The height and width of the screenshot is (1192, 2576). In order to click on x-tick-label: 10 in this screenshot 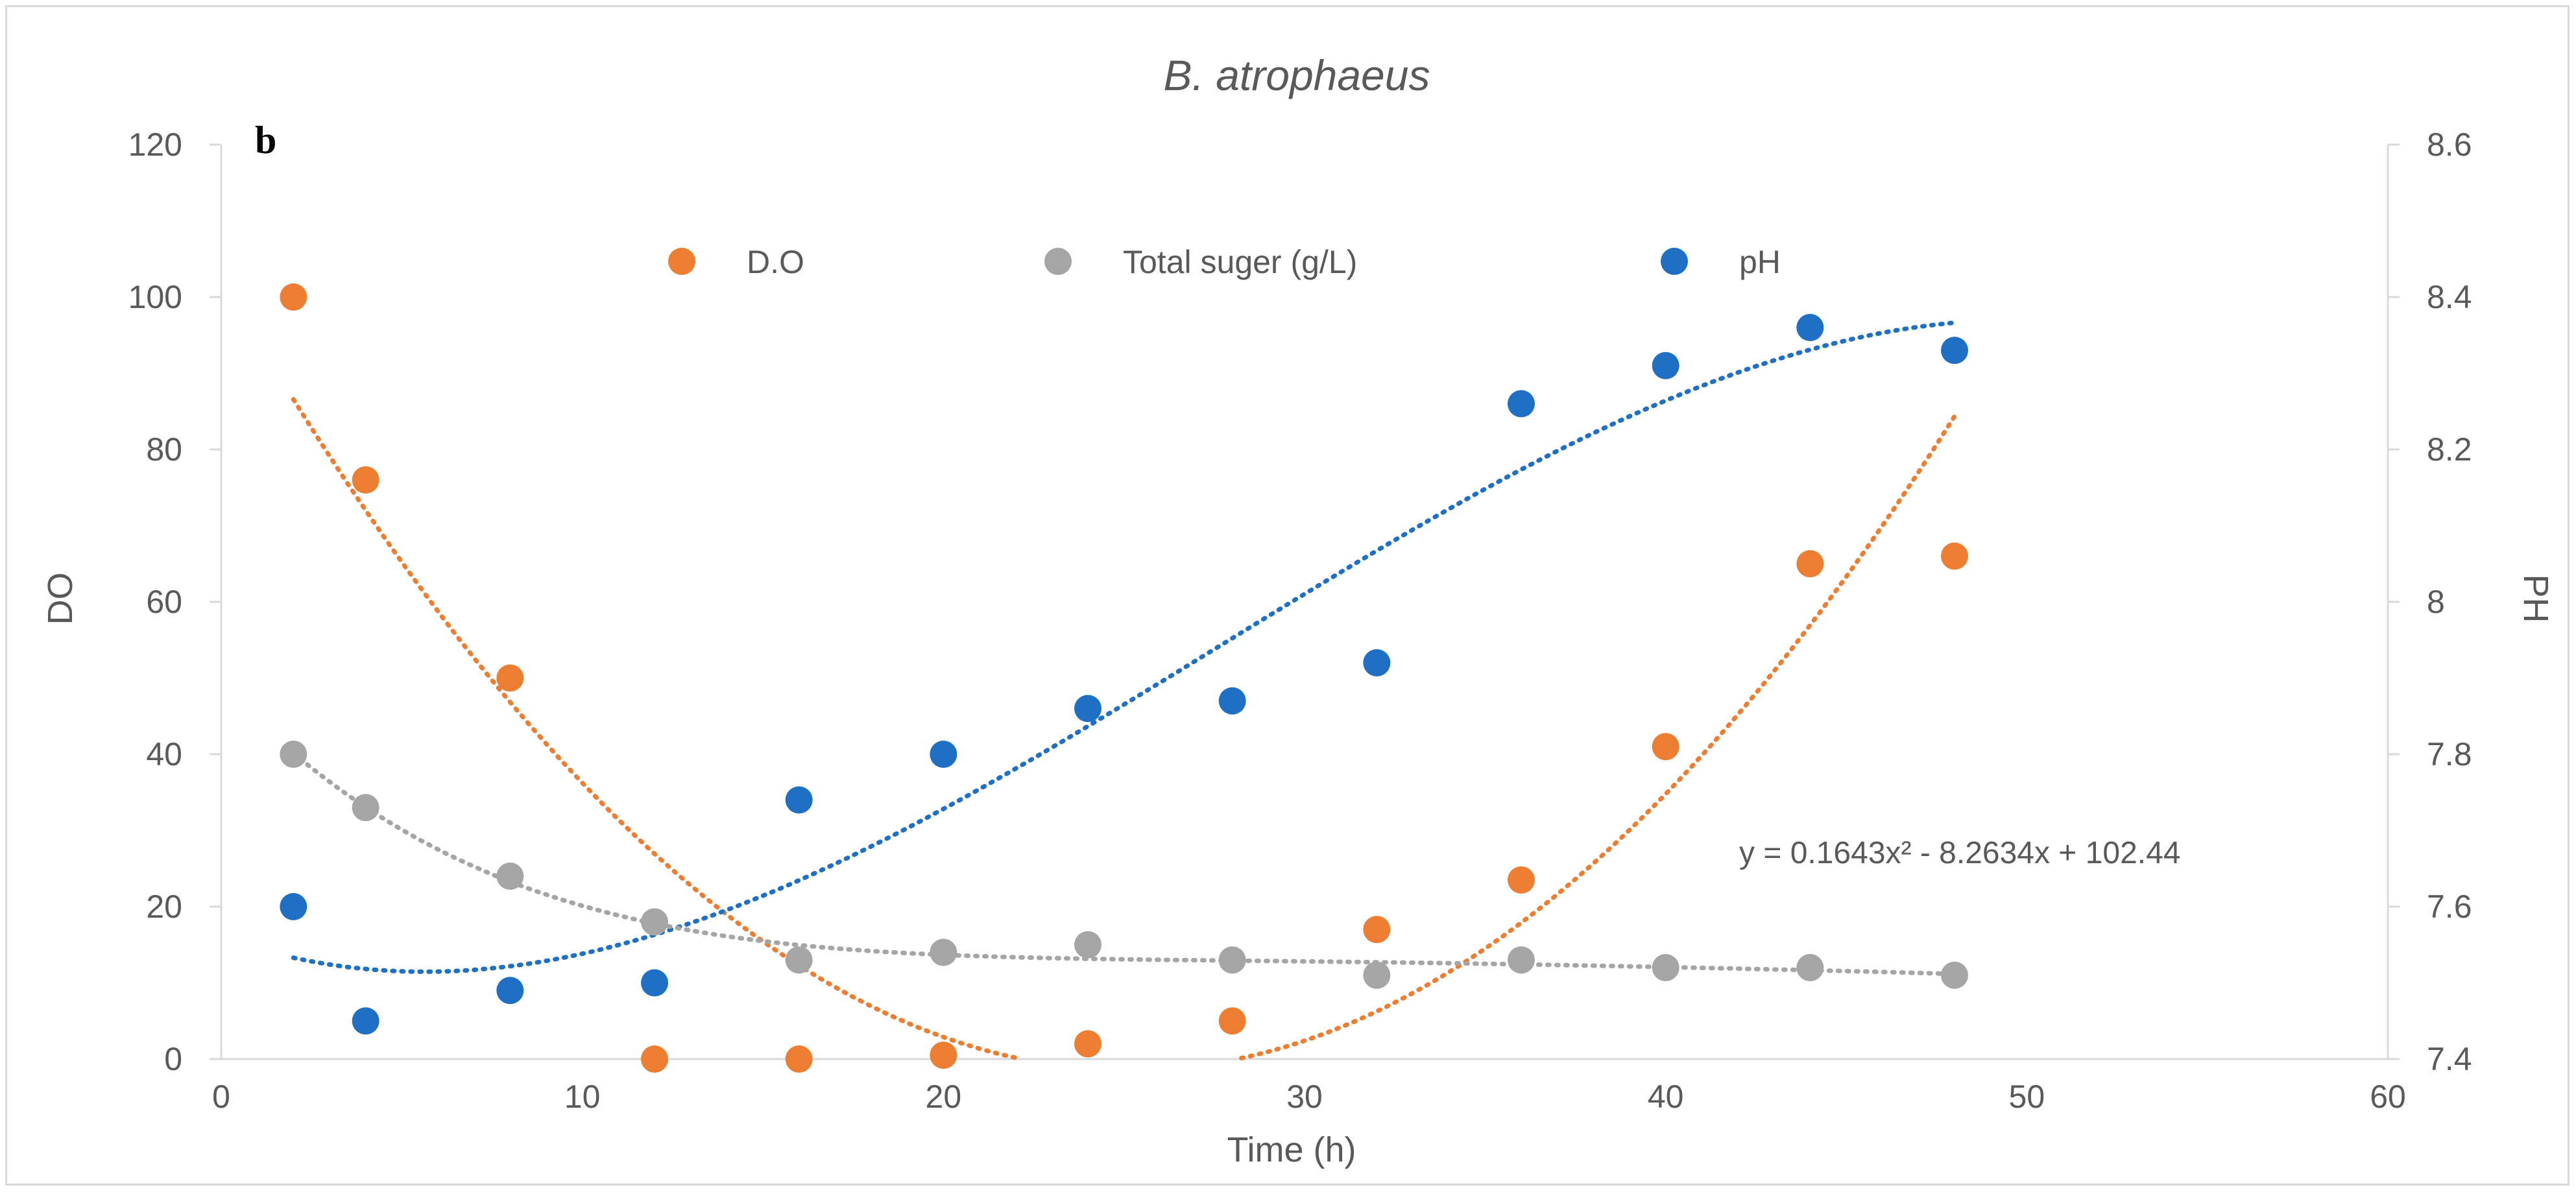, I will do `click(582, 1097)`.